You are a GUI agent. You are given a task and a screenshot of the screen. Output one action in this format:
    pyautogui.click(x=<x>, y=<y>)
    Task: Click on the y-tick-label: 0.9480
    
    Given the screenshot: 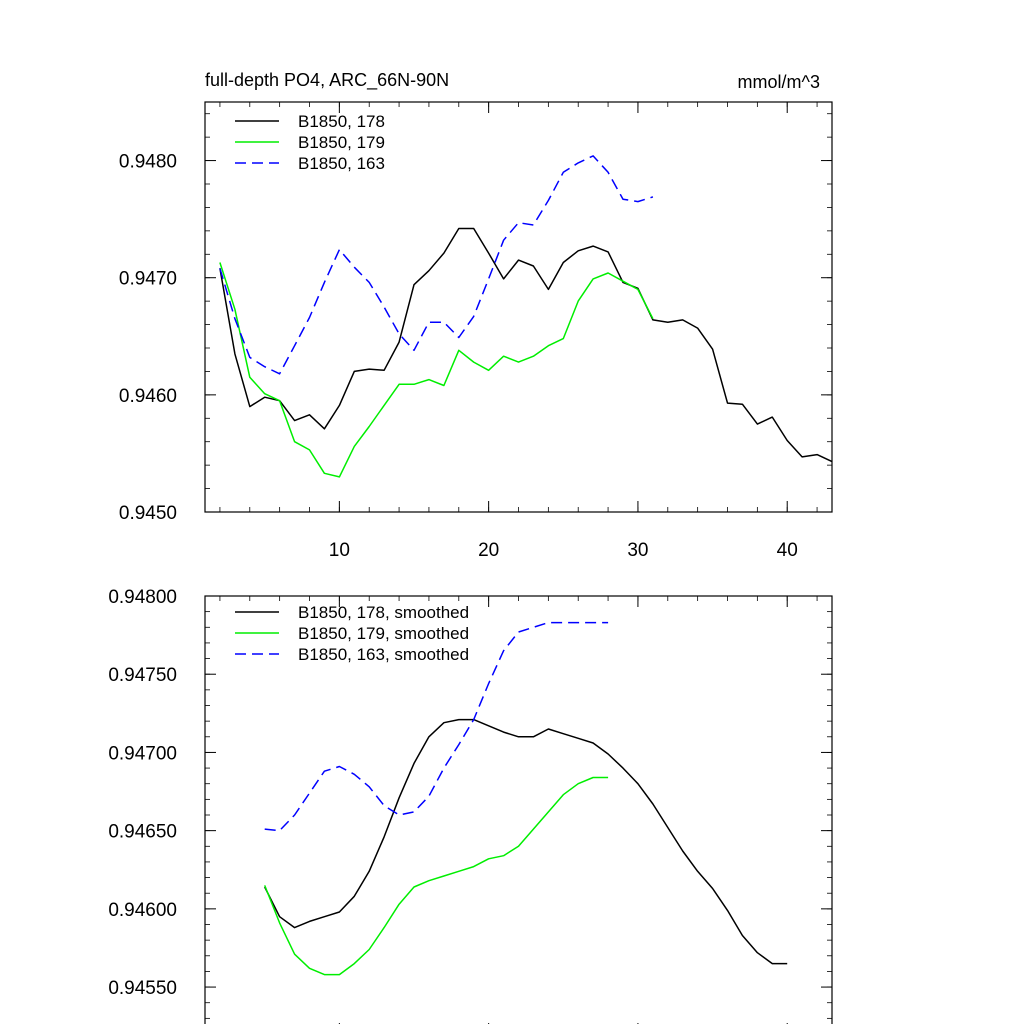 What is the action you would take?
    pyautogui.click(x=148, y=162)
    